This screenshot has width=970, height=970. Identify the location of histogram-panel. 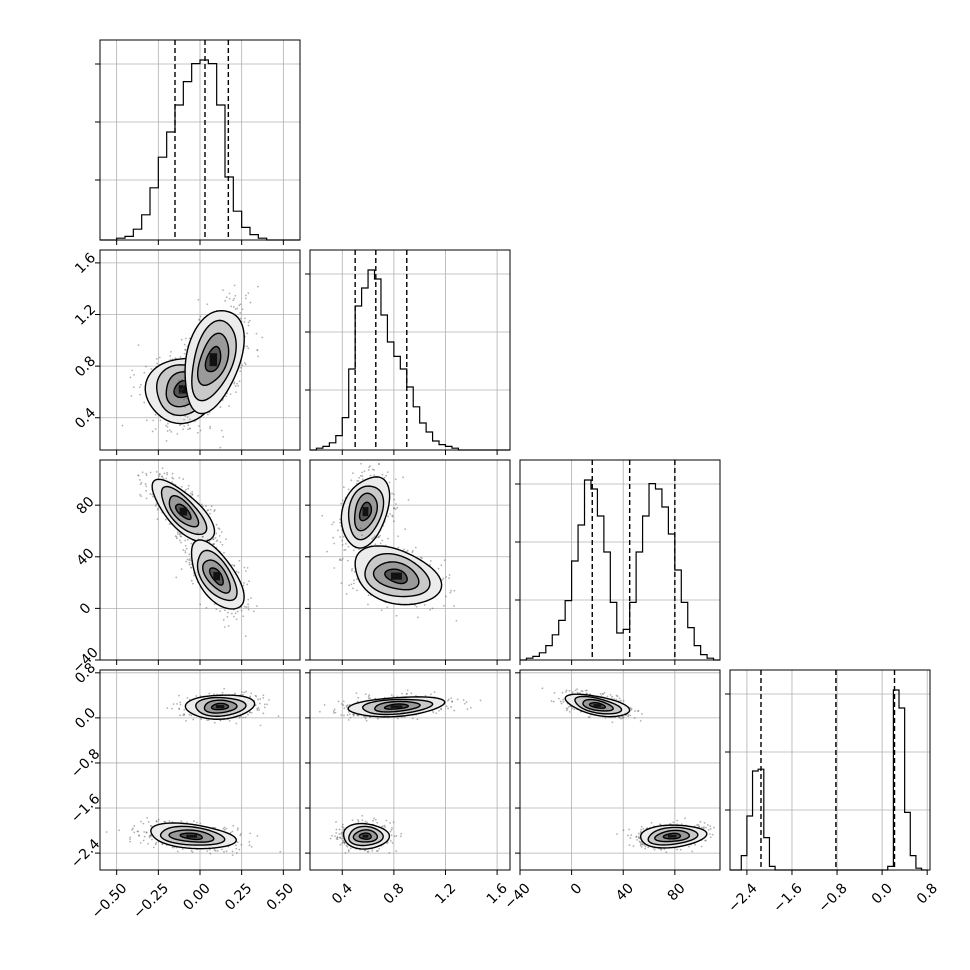
(410, 350).